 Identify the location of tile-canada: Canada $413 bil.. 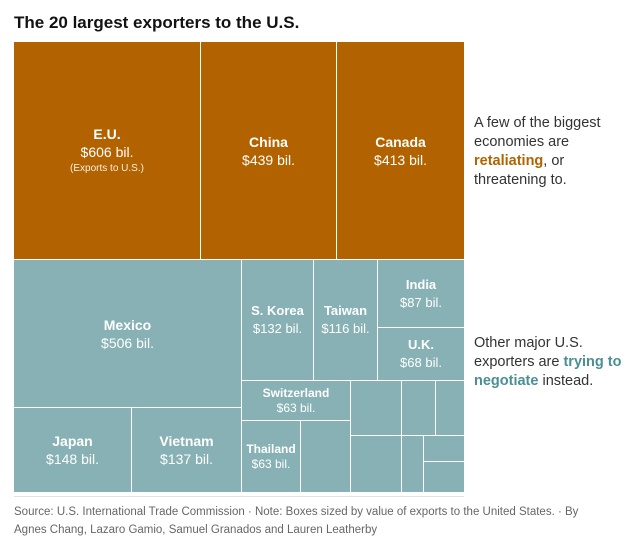
(401, 151).